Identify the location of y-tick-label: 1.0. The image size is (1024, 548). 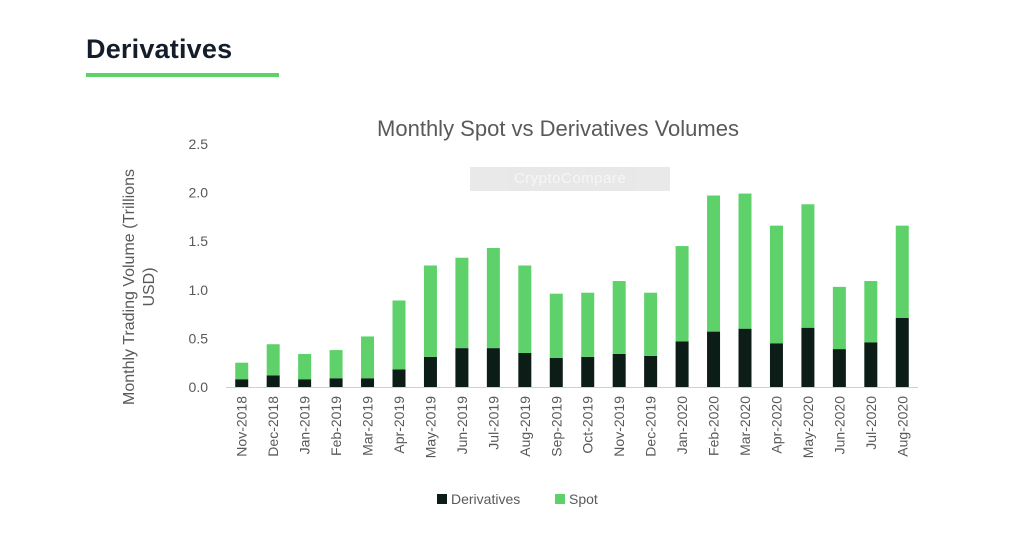
(199, 290).